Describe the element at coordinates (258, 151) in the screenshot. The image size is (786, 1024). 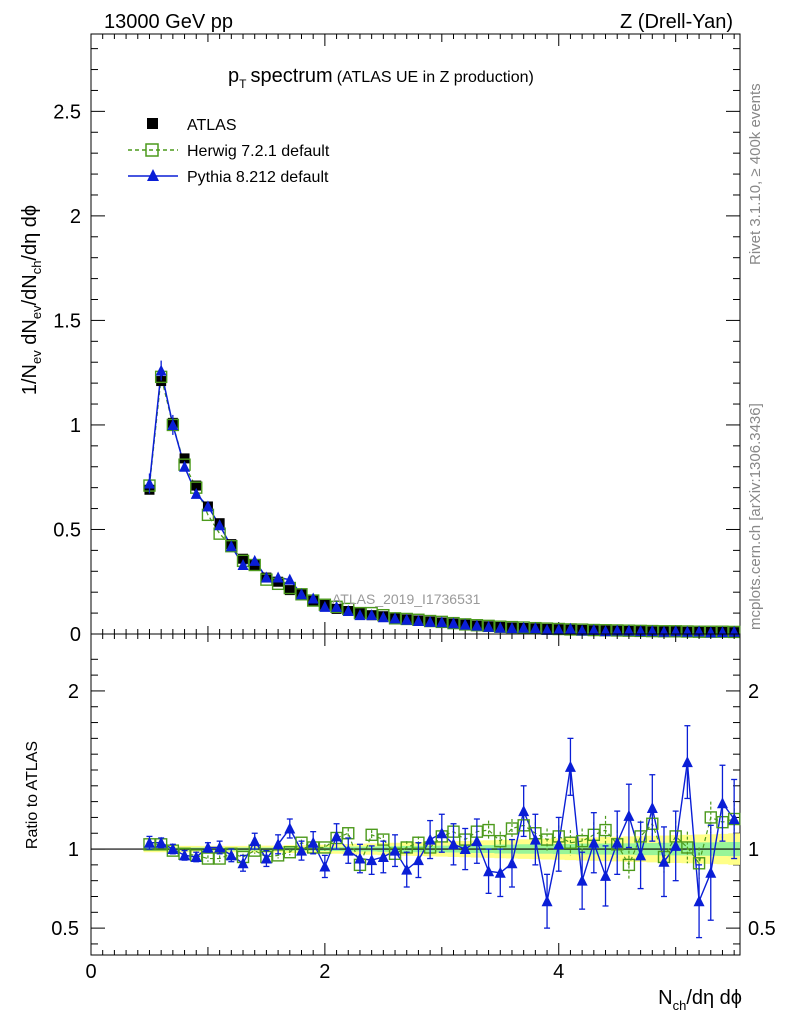
I see `legend-herwig-label: Herwig 7.2.1 default` at that location.